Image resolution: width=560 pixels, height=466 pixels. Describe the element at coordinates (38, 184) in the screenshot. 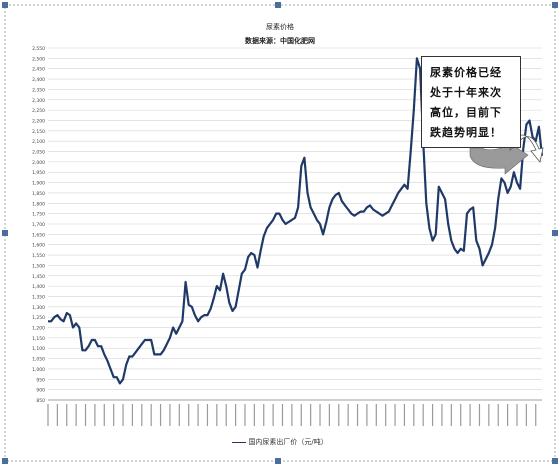

I see `y-tick-label: 1,900` at that location.